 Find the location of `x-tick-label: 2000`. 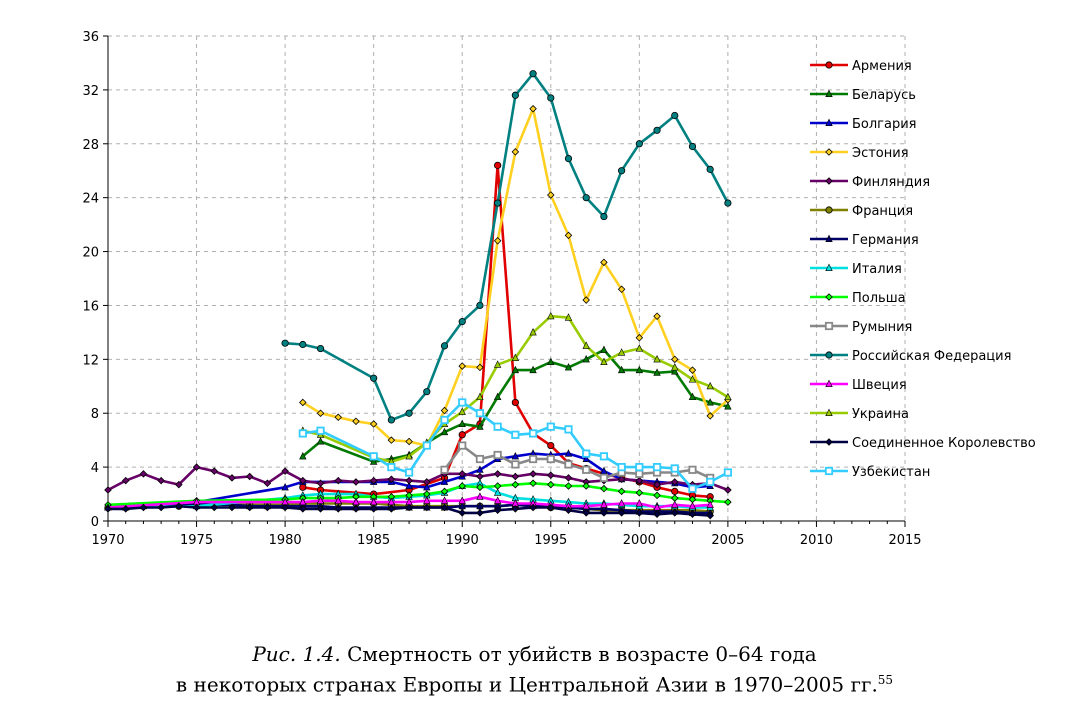

x-tick-label: 2000 is located at coordinates (639, 540).